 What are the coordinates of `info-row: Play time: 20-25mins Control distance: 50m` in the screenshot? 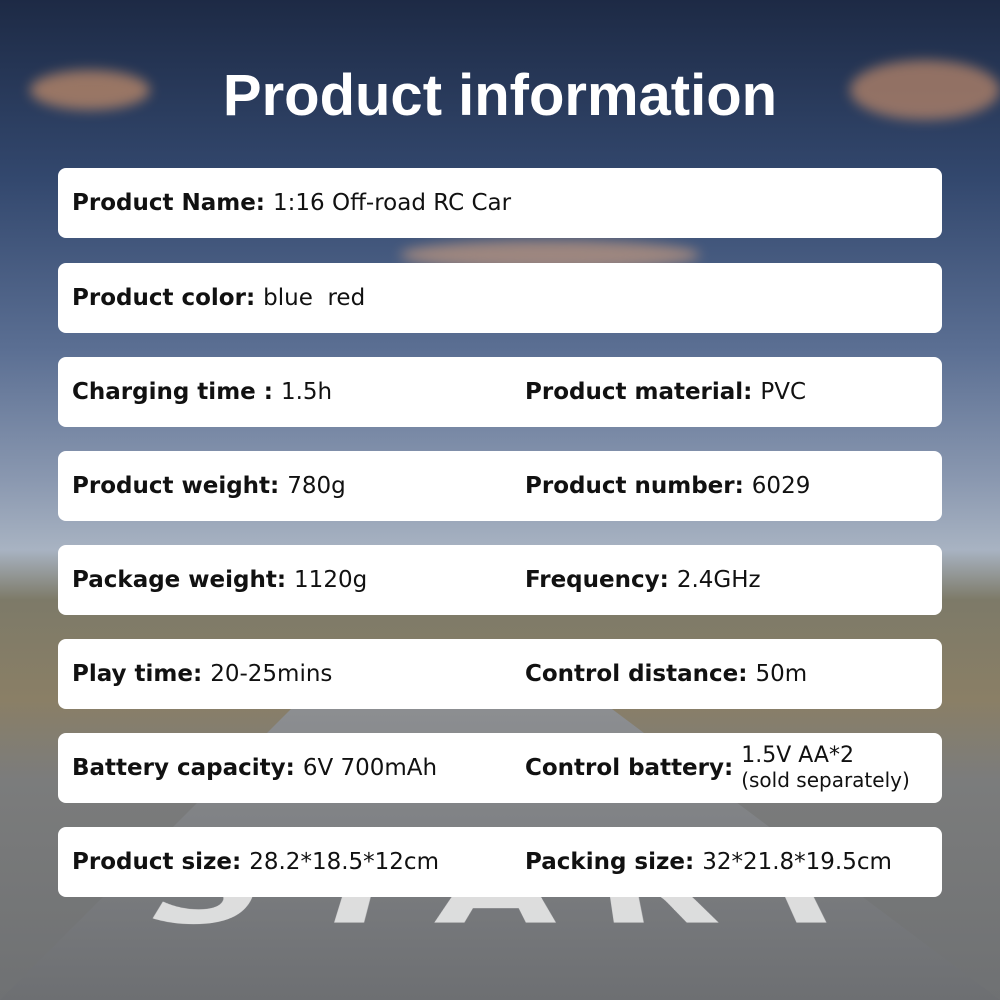 It's located at (500, 674).